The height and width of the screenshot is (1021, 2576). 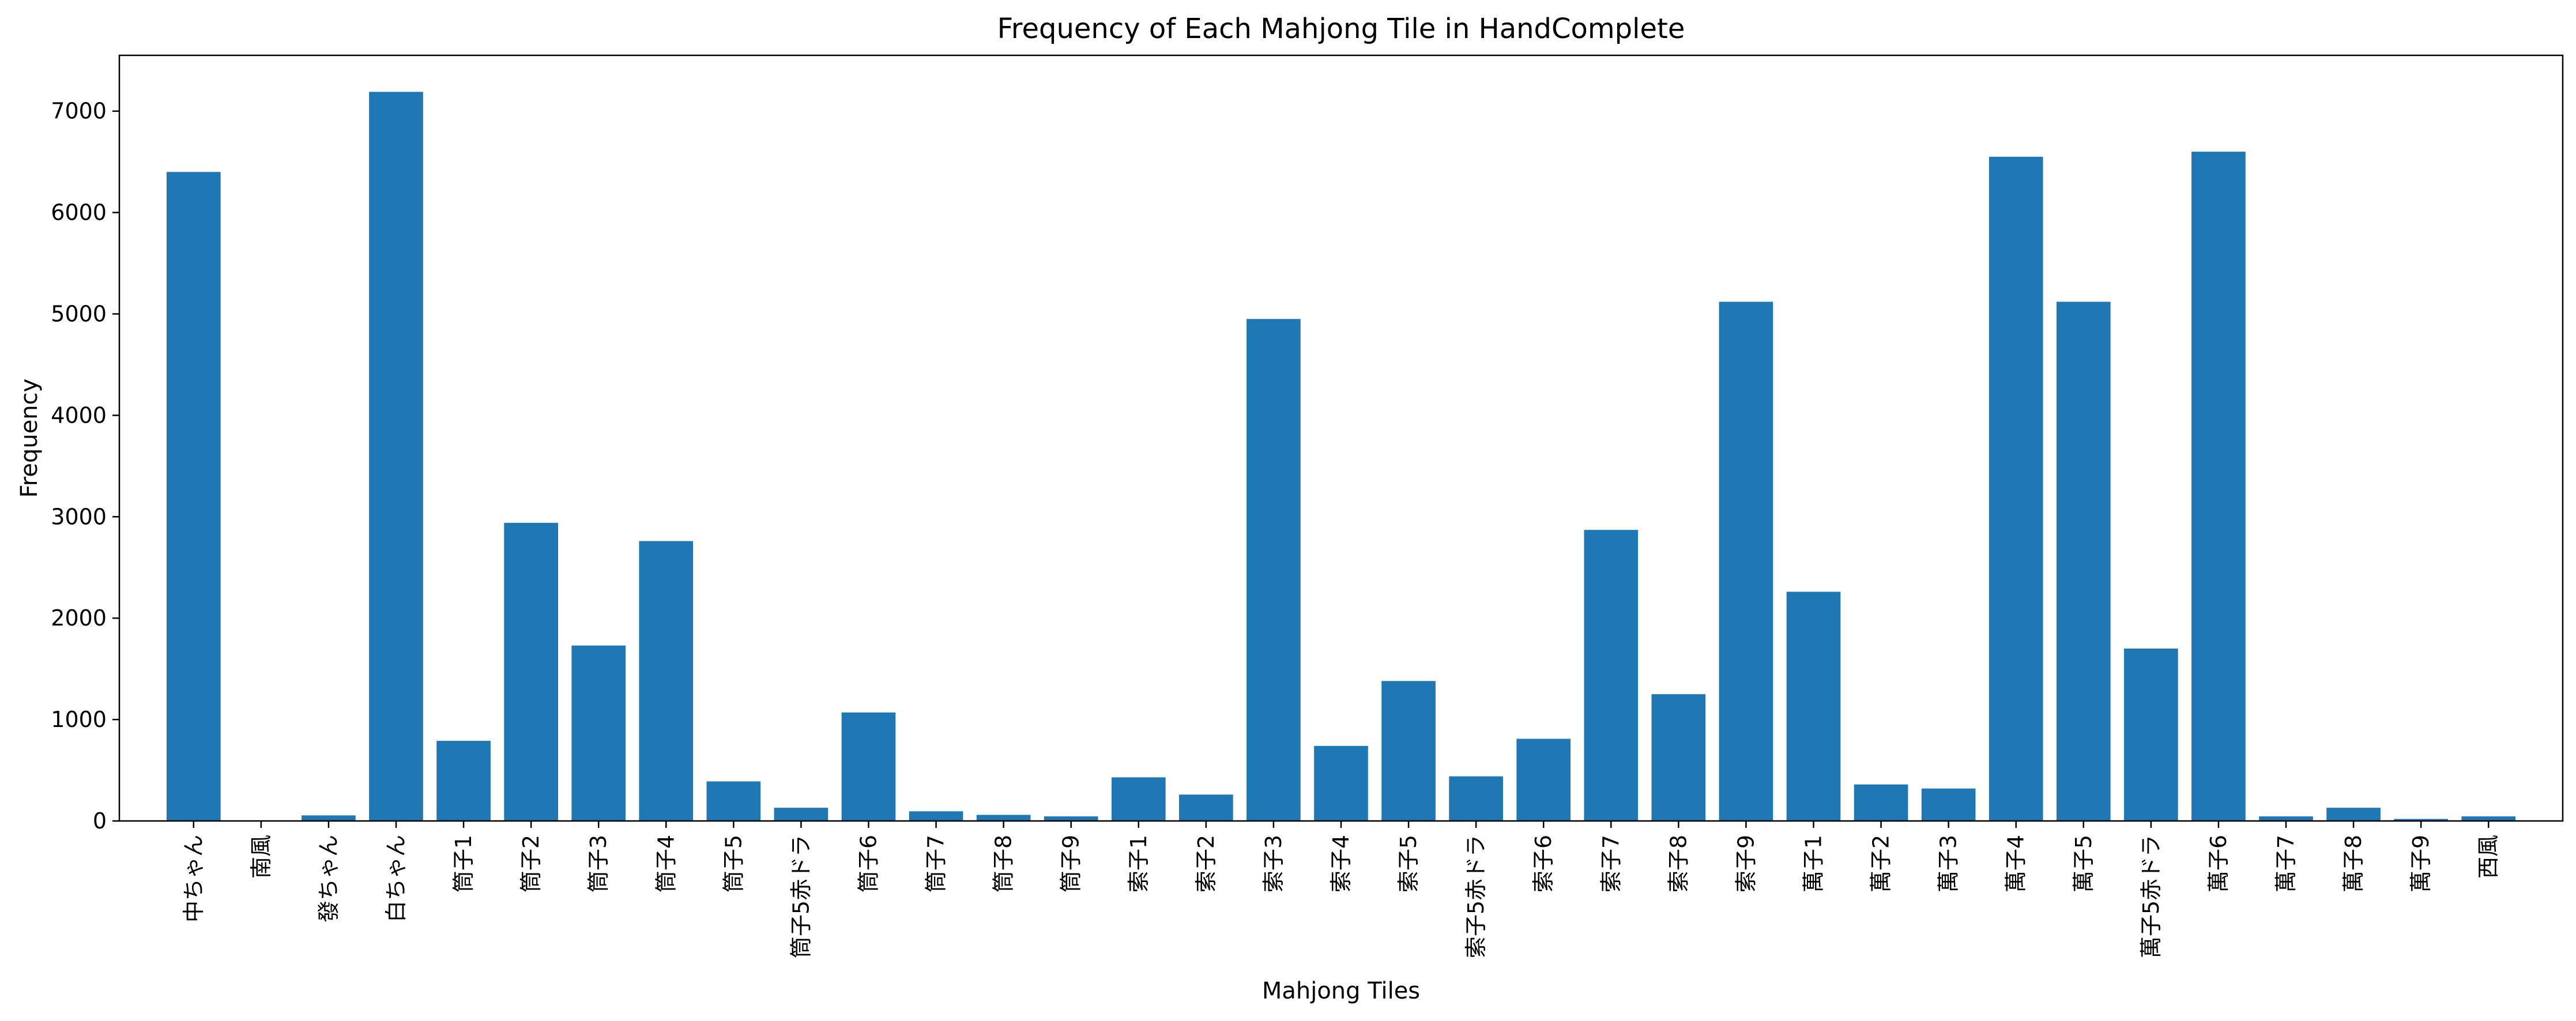 I want to click on x-tick-label: 萬子7, so click(x=2286, y=864).